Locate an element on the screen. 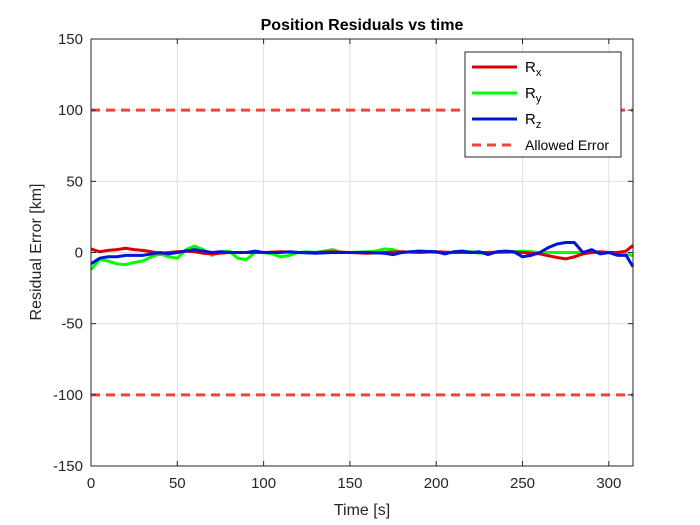  x-tick-label: 250 is located at coordinates (522, 483).